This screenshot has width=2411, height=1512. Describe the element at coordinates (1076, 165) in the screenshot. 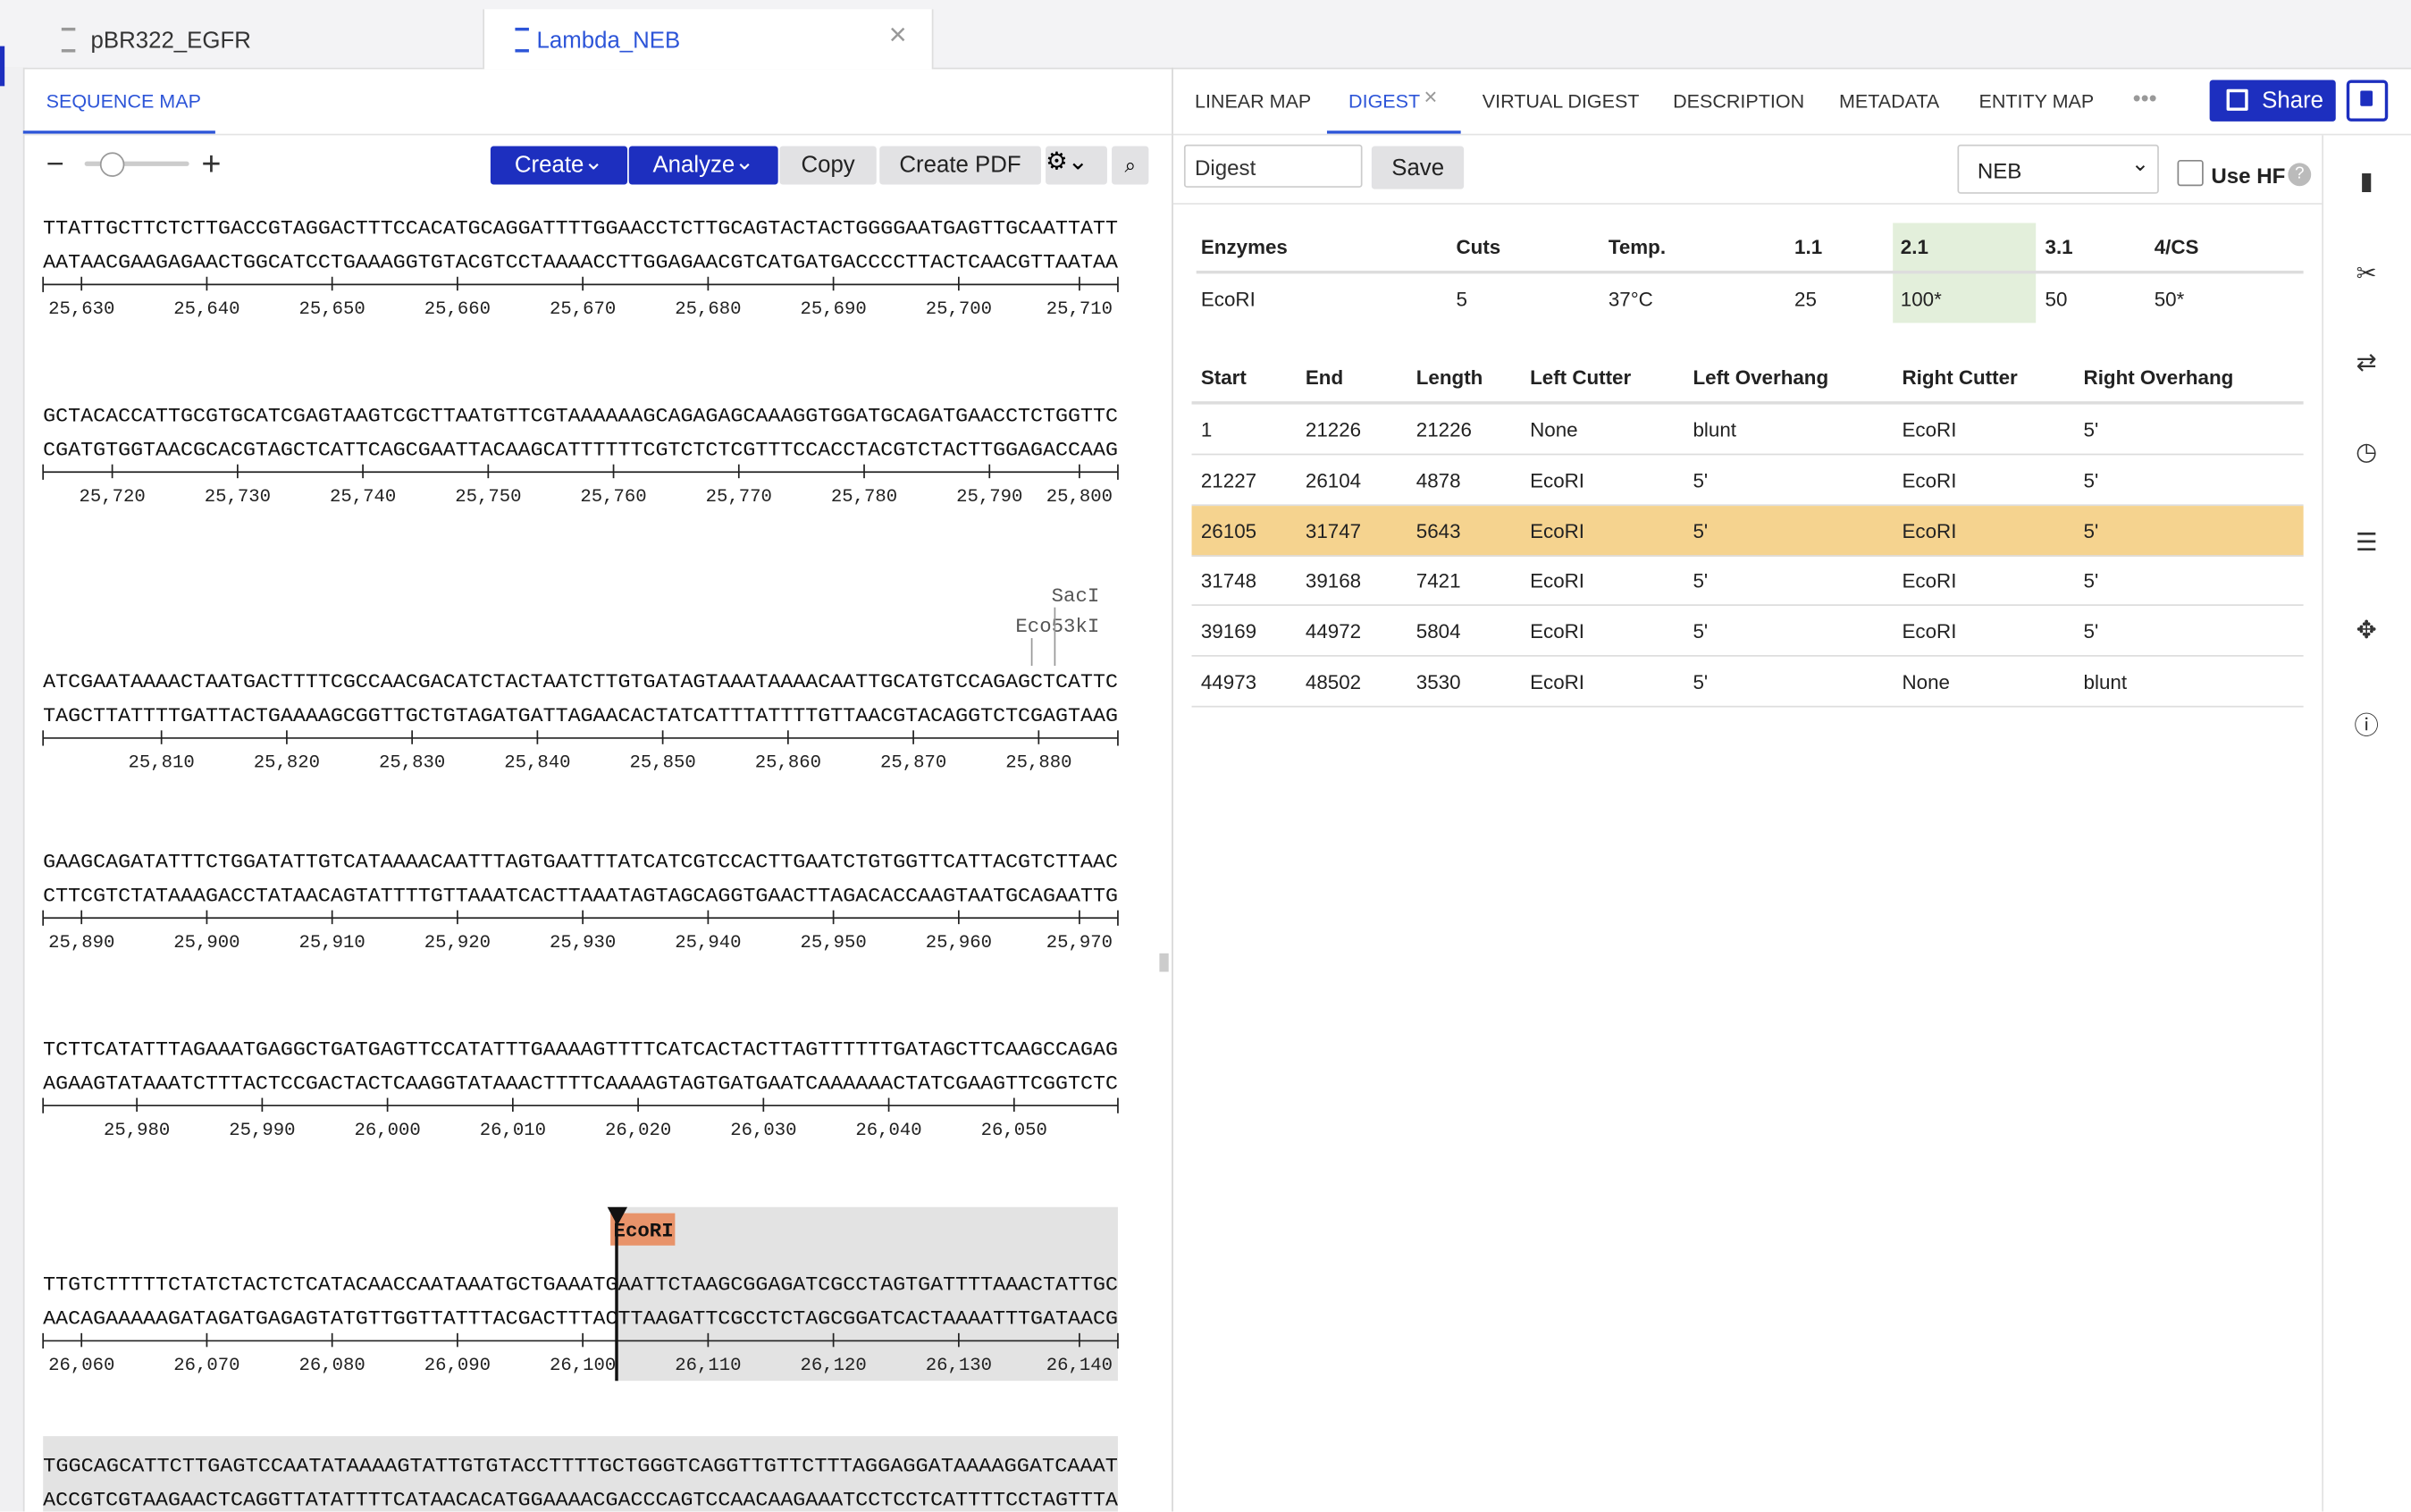

I see `settings-button: ⚙⌄` at that location.